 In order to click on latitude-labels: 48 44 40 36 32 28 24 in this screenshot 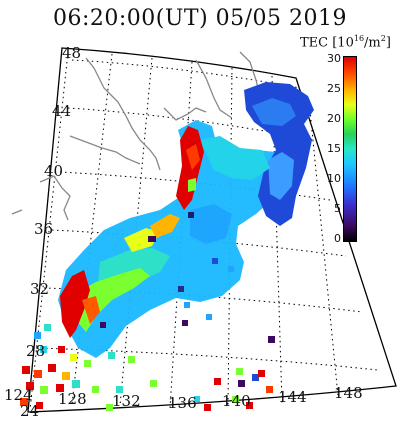, I will do `click(50, 232)`.